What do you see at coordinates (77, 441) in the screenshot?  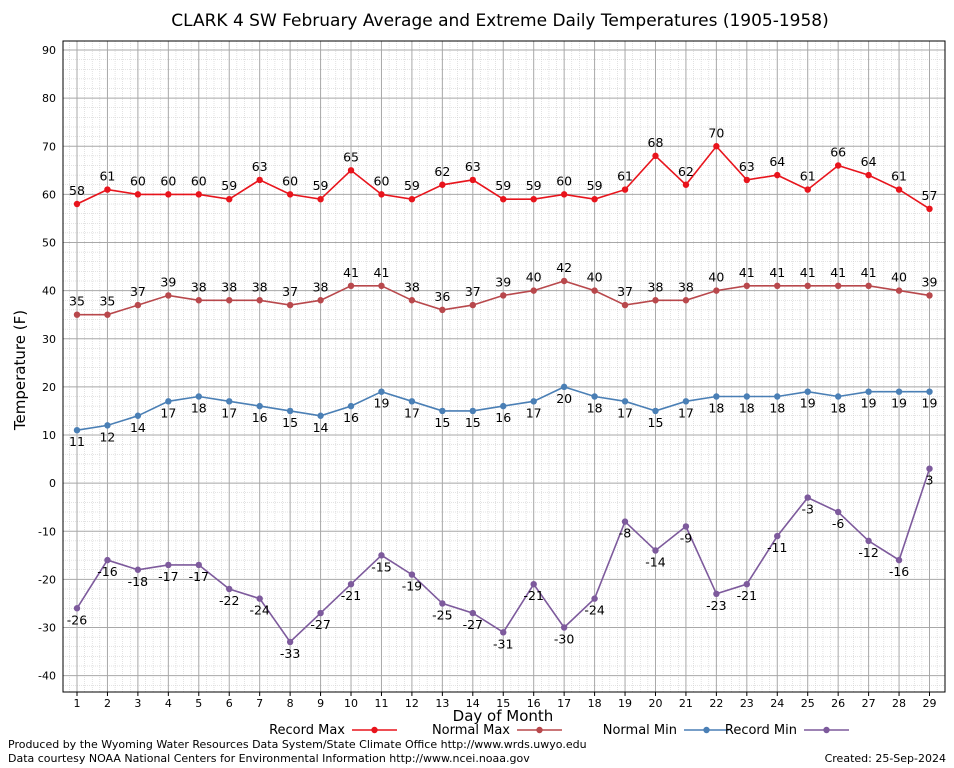 I see `normal-min-data-label: 11` at bounding box center [77, 441].